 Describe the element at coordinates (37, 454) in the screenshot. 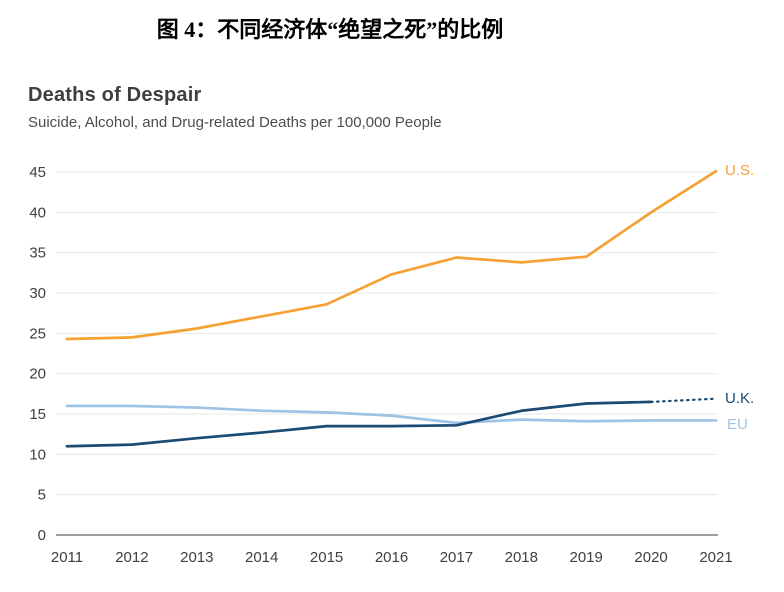

I see `y-tick-label: 10` at that location.